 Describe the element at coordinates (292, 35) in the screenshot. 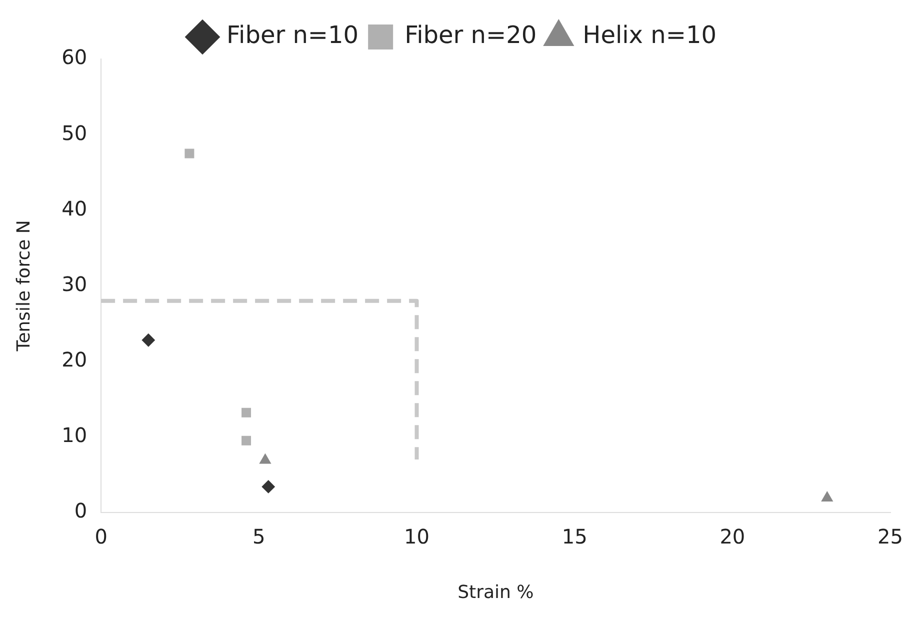

I see `legend-label: Fiber n=10` at that location.